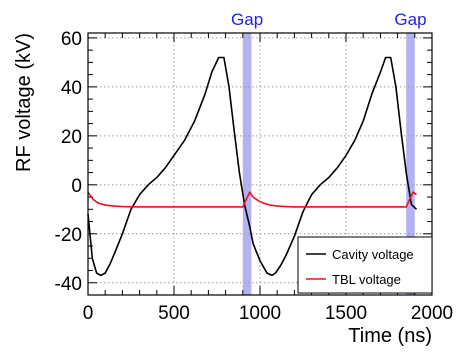 The image size is (463, 353). Describe the element at coordinates (76, 186) in the screenshot. I see `y-tick-label: 0` at that location.